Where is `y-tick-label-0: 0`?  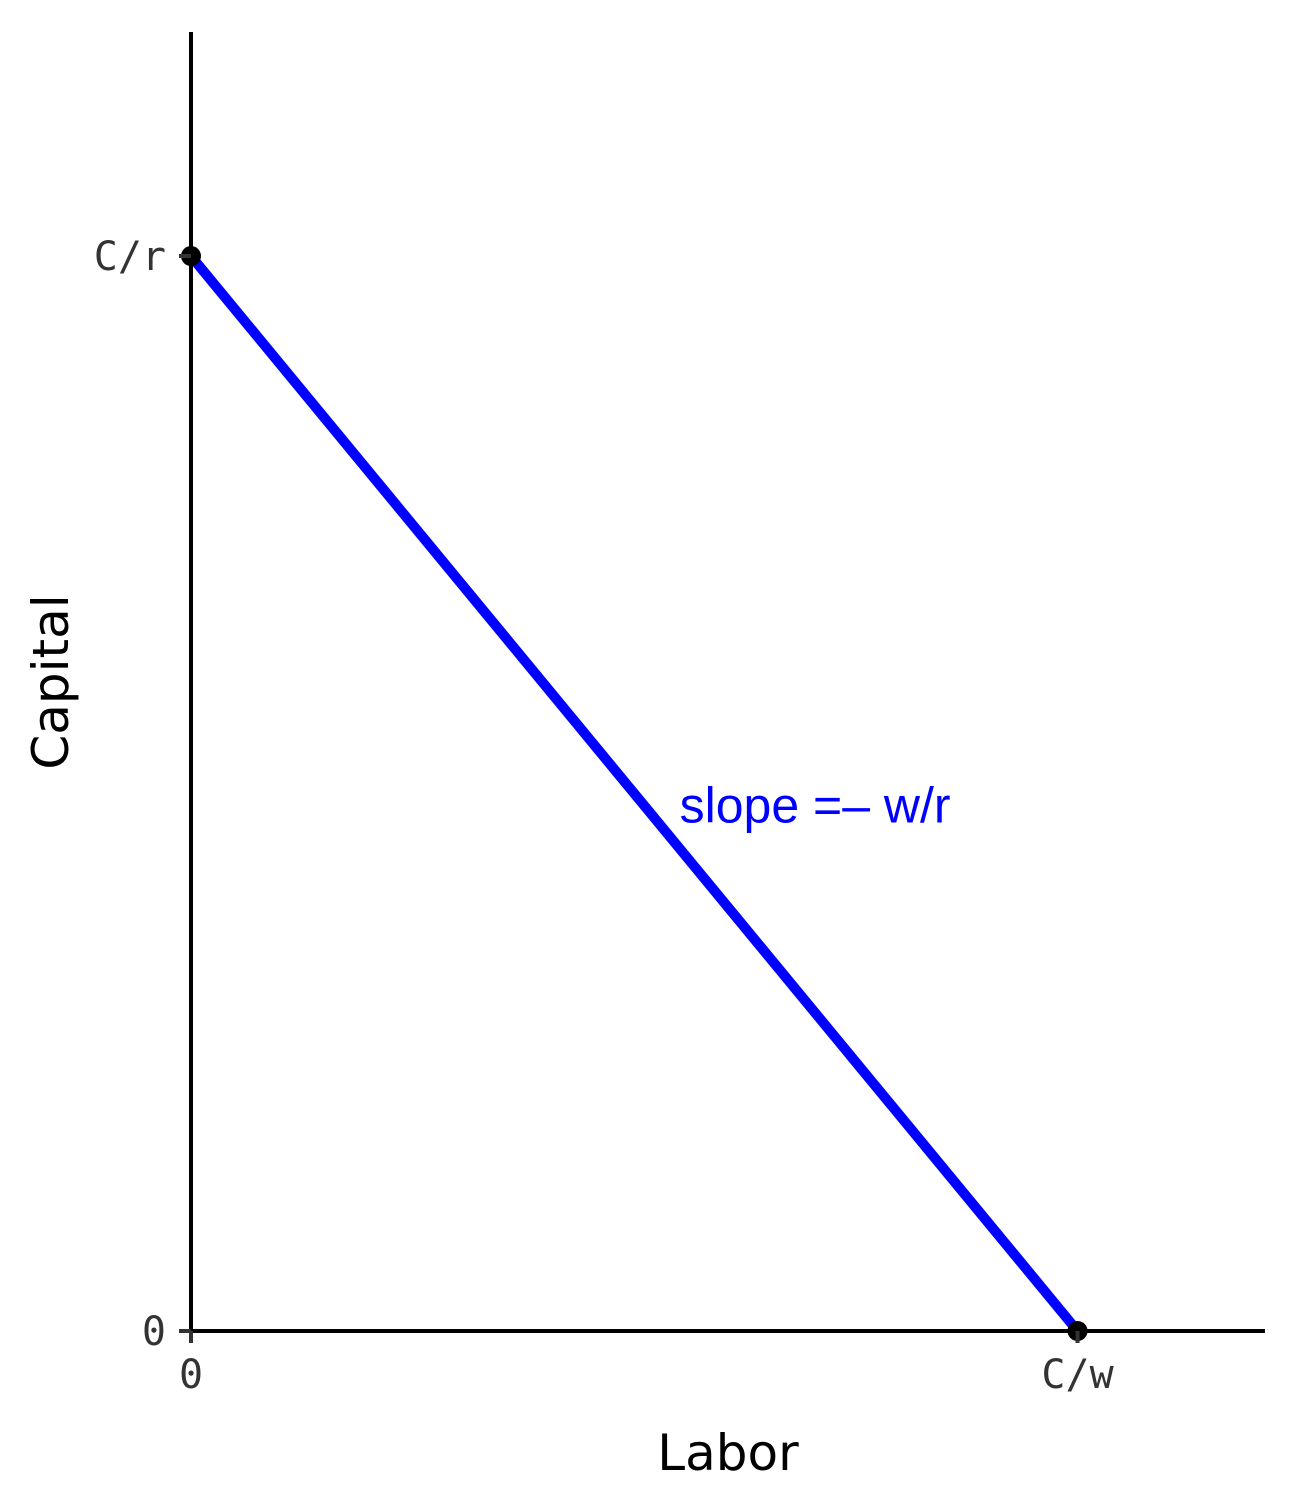 y-tick-label-0: 0 is located at coordinates (154, 1332).